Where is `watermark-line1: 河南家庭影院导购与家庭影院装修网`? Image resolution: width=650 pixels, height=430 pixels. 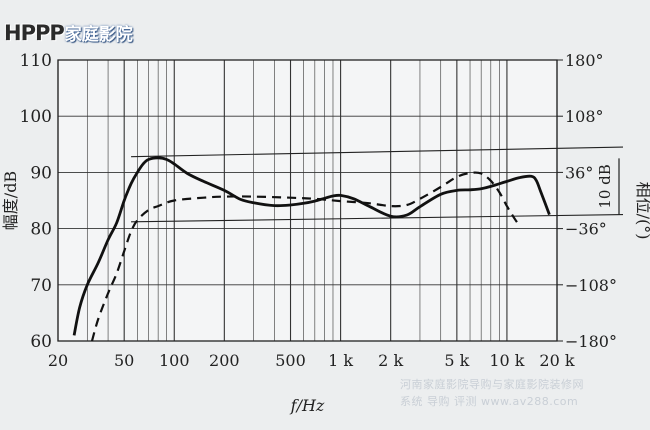 watermark-line1: 河南家庭影院导购与家庭影院装修网 is located at coordinates (492, 384).